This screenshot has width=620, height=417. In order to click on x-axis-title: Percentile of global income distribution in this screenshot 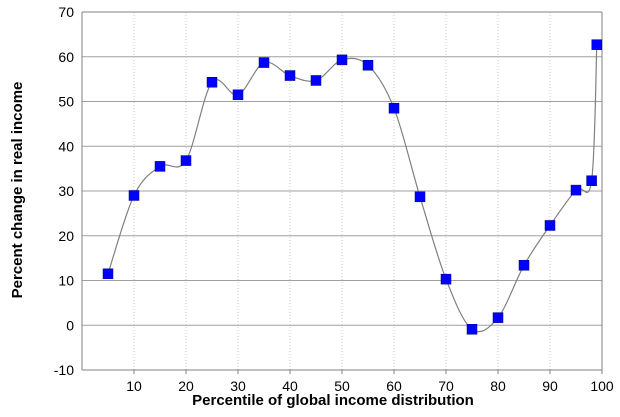, I will do `click(333, 400)`.